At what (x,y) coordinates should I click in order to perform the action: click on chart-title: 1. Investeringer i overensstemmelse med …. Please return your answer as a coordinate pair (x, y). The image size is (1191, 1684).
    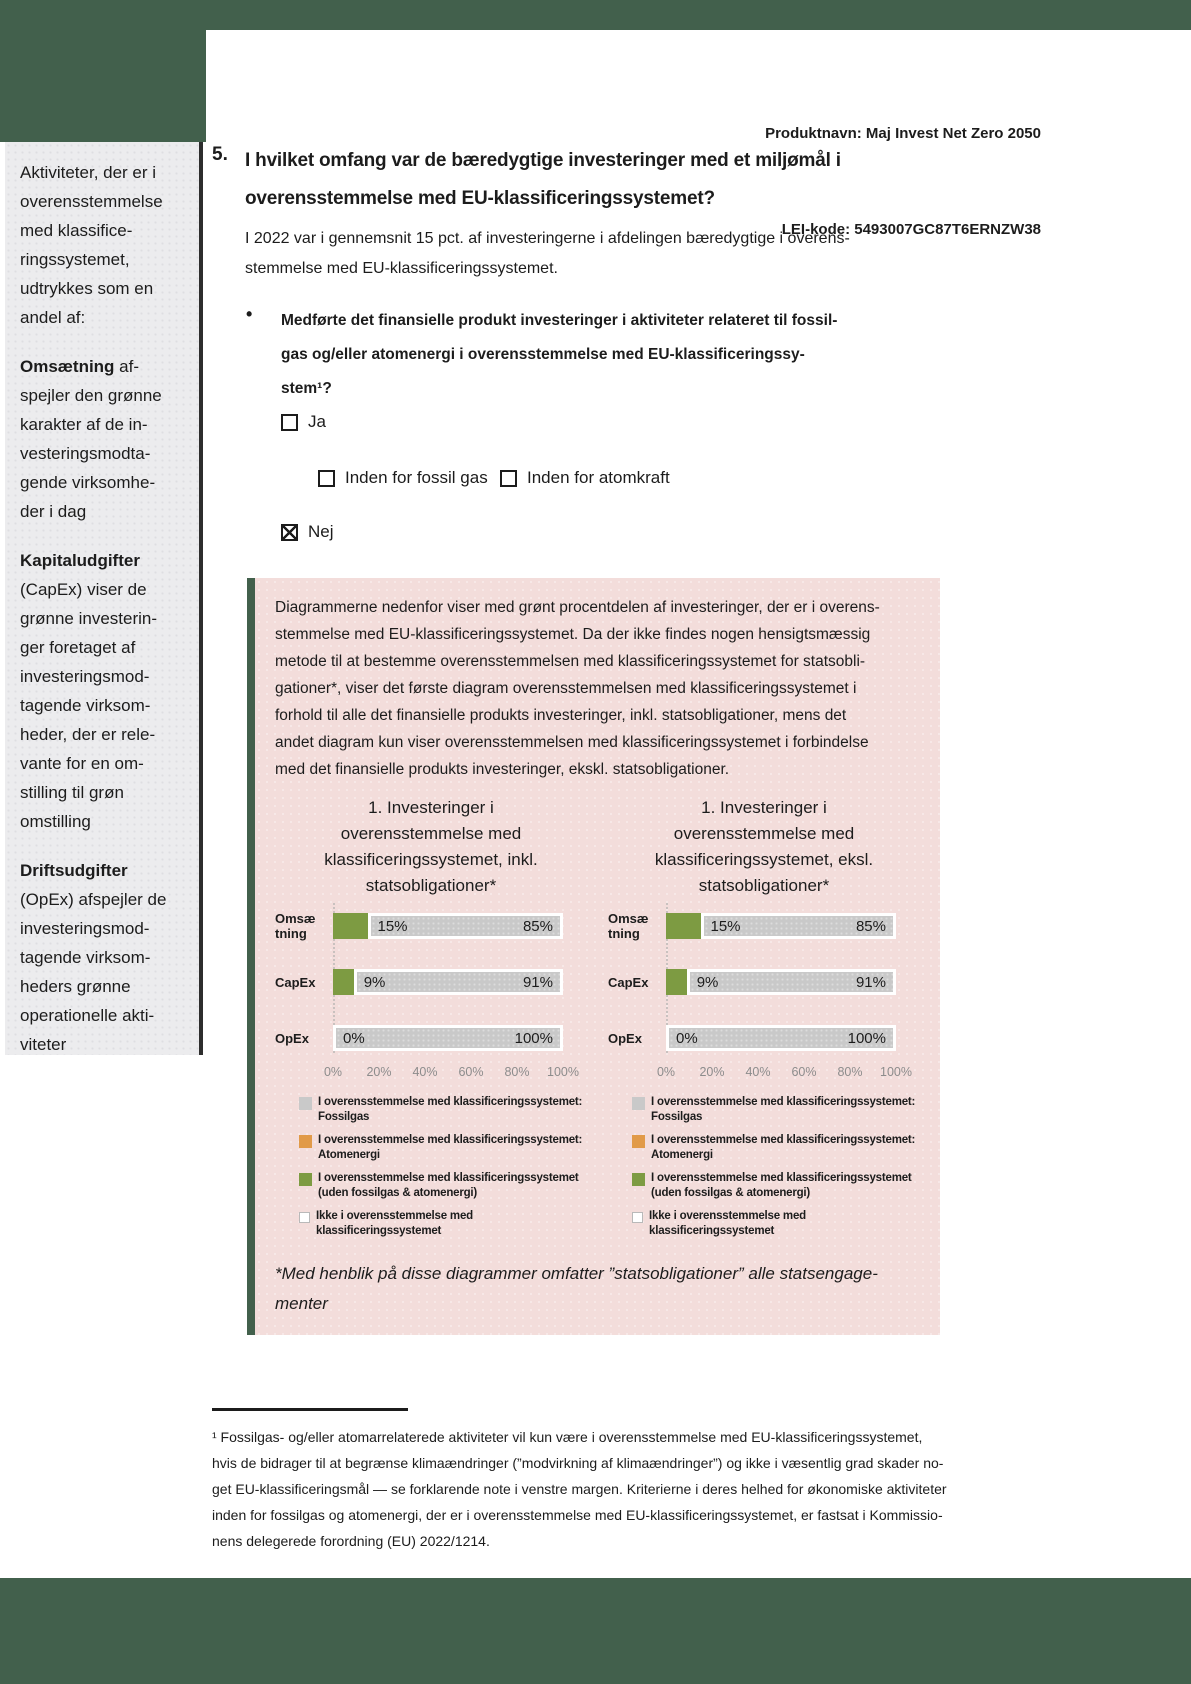
    Looking at the image, I should click on (431, 846).